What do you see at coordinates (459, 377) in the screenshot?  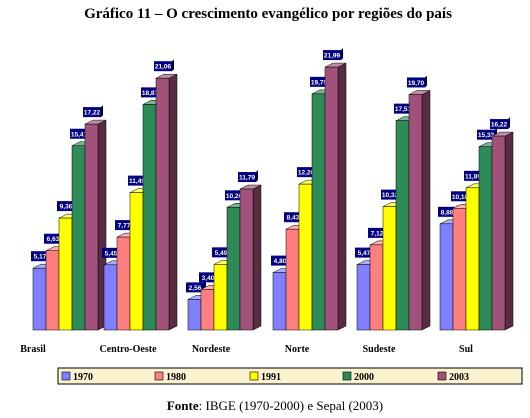 I see `legend-label: 2003` at bounding box center [459, 377].